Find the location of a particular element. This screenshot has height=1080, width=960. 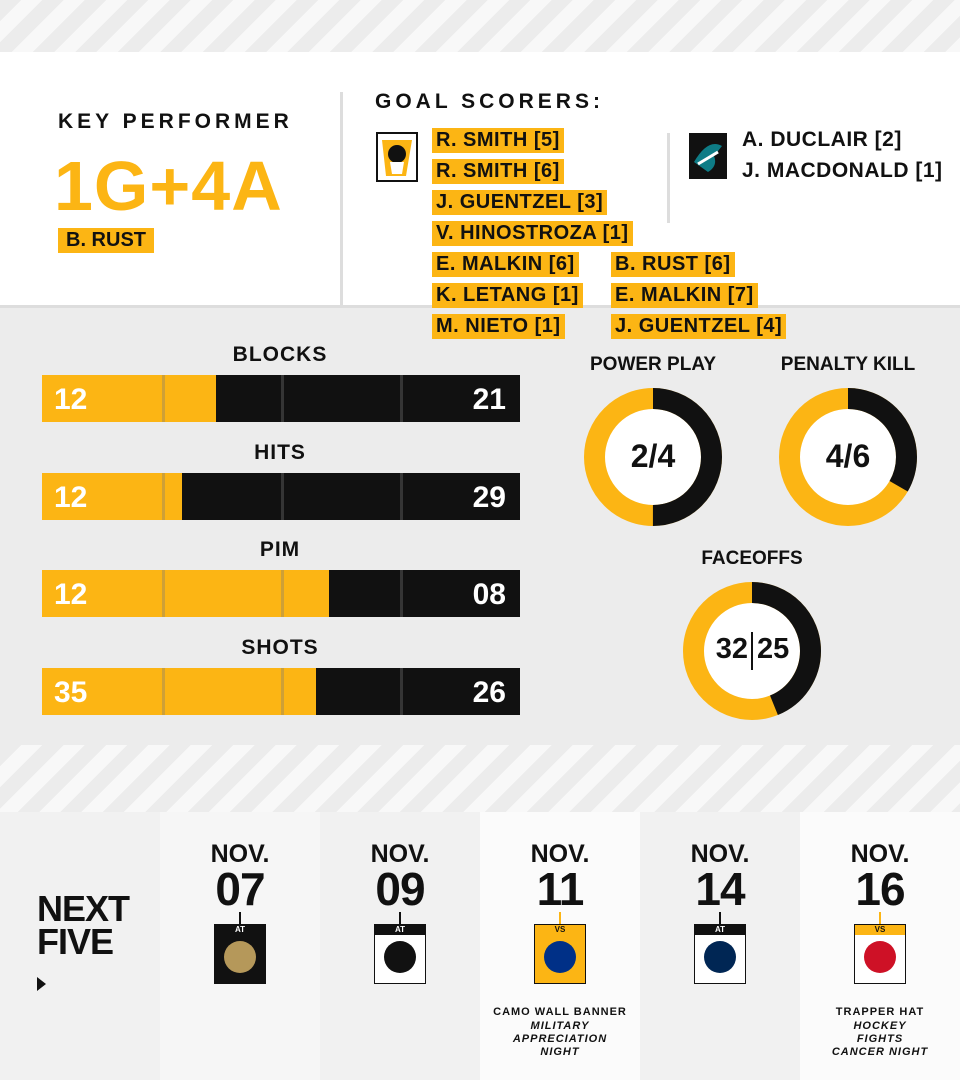

key-performer-heading: KEY PERFORMER is located at coordinates (175, 121).